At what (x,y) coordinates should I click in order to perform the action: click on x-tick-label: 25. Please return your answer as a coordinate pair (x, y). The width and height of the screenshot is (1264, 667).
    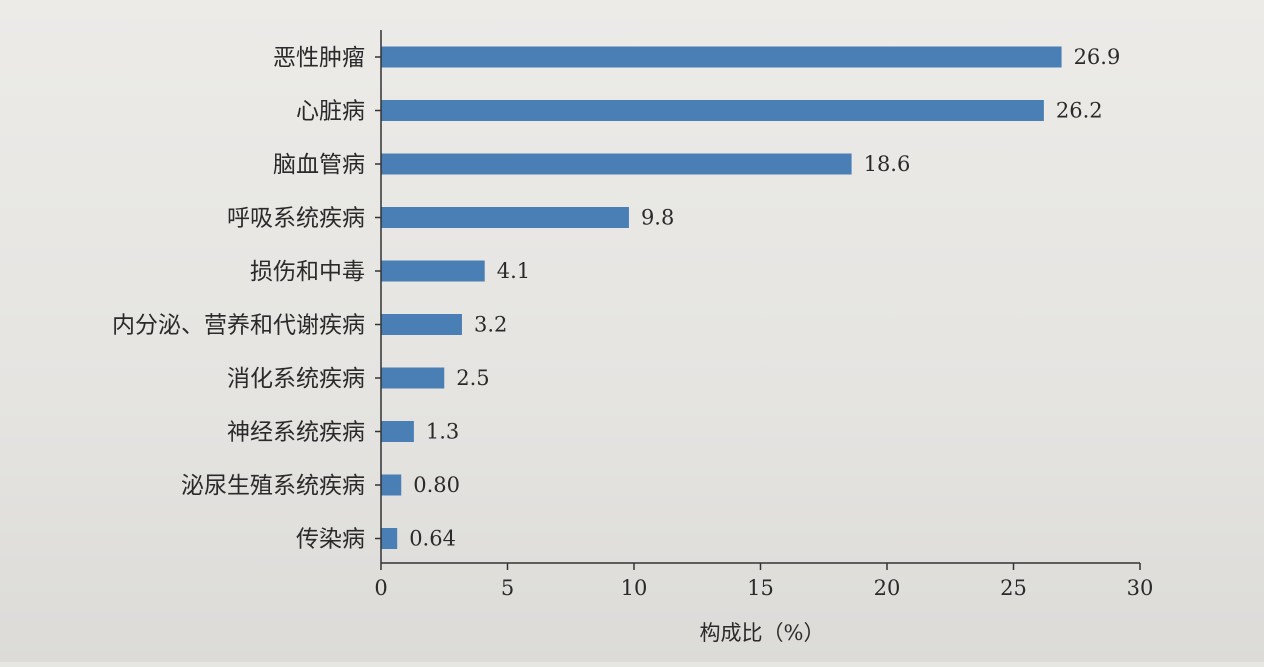
    Looking at the image, I should click on (1013, 588).